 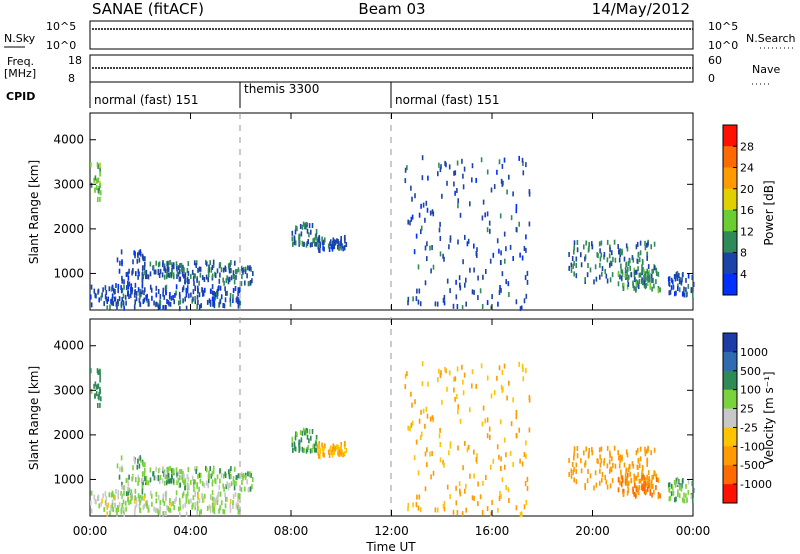 What do you see at coordinates (190, 531) in the screenshot?
I see `x-tick-label: 04:00` at bounding box center [190, 531].